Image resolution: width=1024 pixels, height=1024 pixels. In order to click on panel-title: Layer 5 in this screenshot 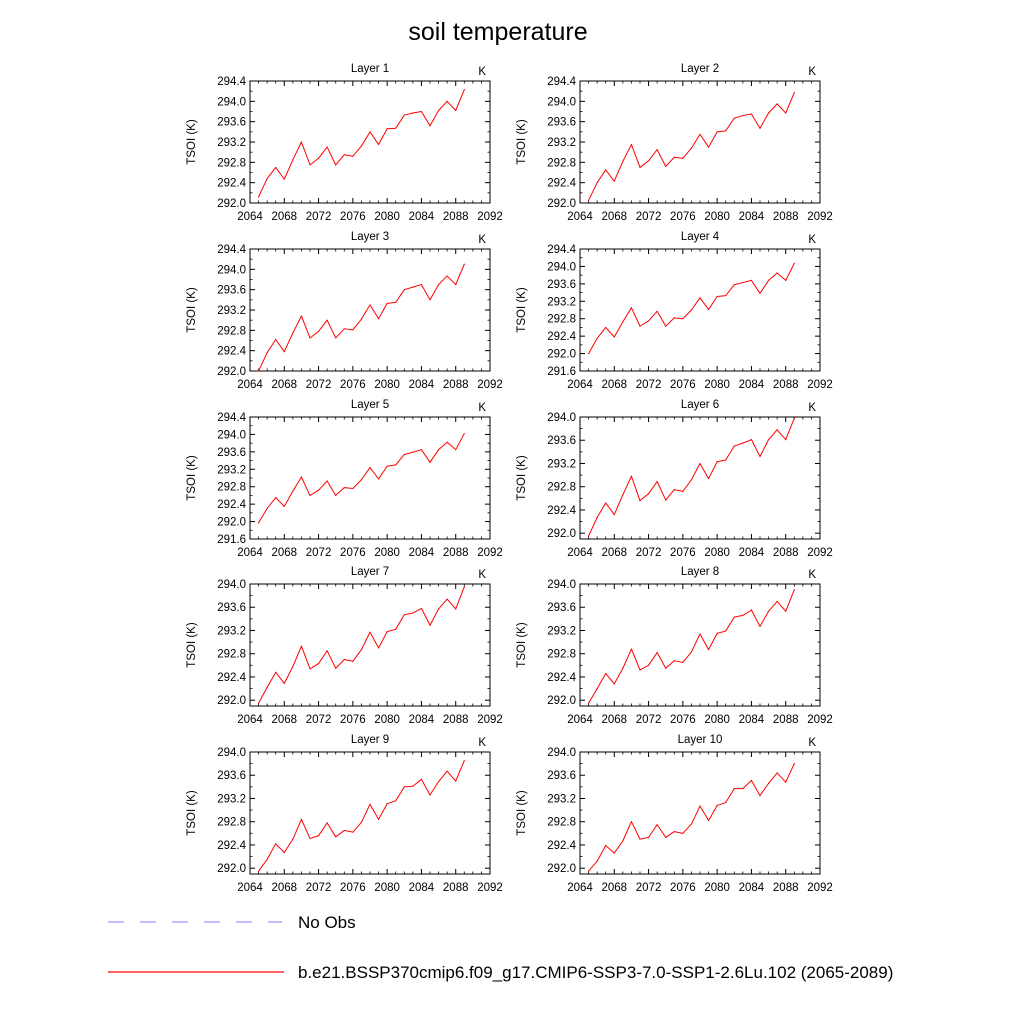, I will do `click(370, 405)`.